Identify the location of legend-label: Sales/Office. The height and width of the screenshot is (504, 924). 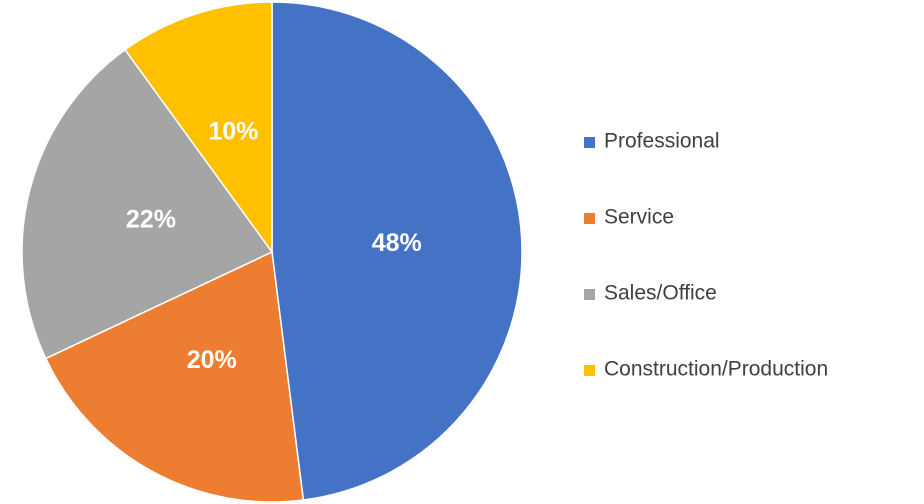
(660, 293).